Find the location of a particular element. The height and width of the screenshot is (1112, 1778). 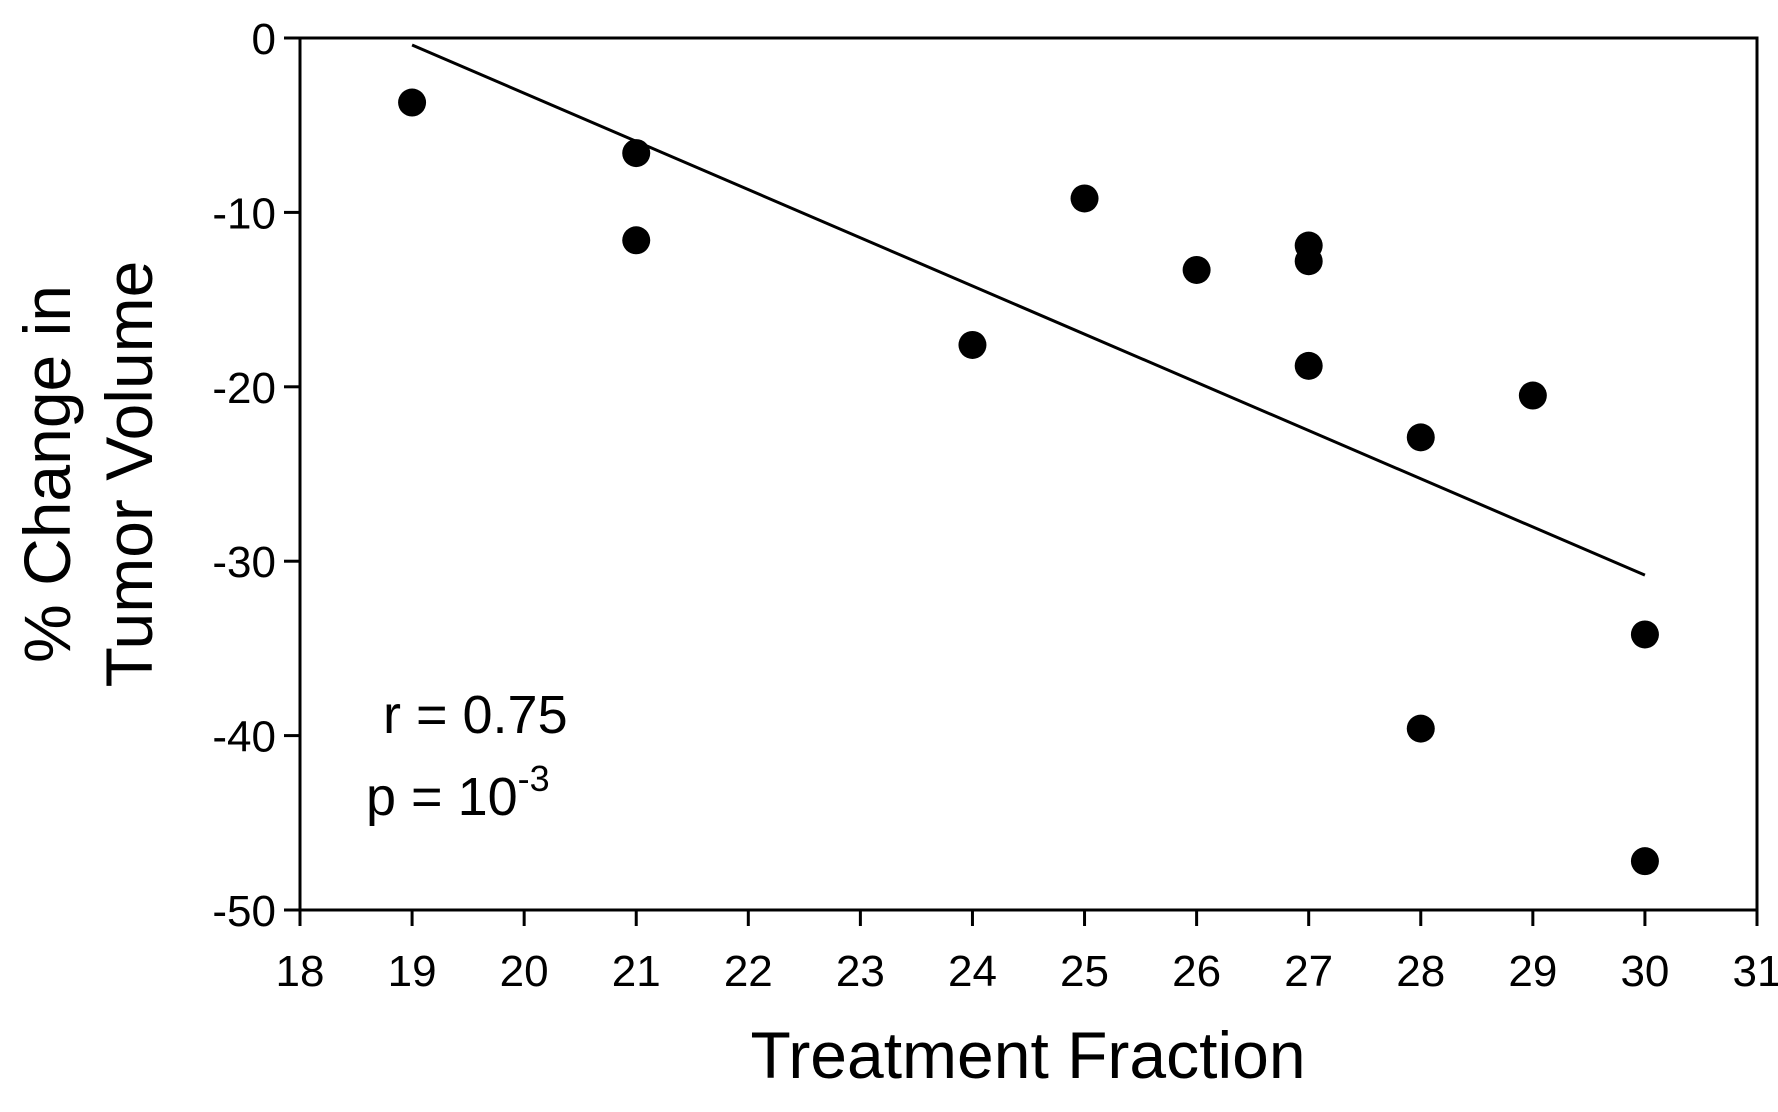

p-value-annotation: p = 10-3 is located at coordinates (458, 792).